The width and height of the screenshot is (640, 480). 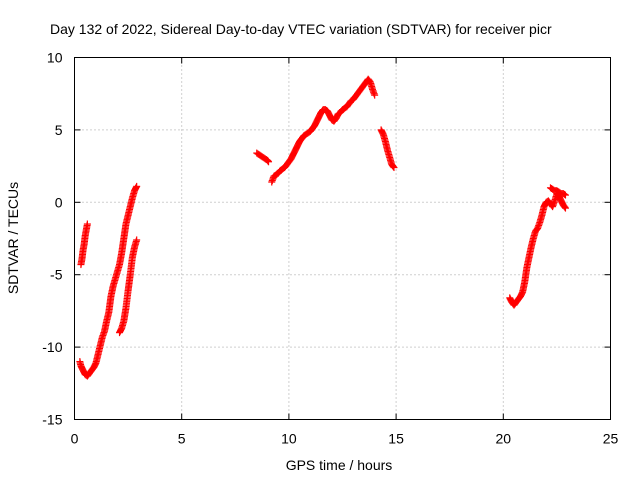 I want to click on x-tick-label: 0, so click(x=75, y=439).